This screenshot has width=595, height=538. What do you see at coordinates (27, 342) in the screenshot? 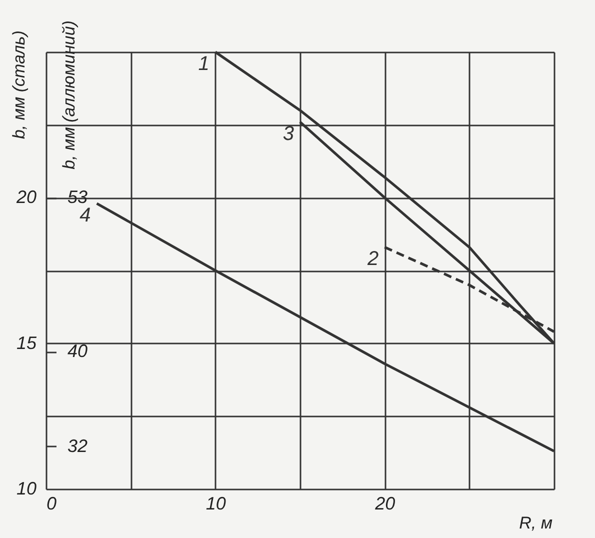
I see `y-tick-label: 15` at bounding box center [27, 342].